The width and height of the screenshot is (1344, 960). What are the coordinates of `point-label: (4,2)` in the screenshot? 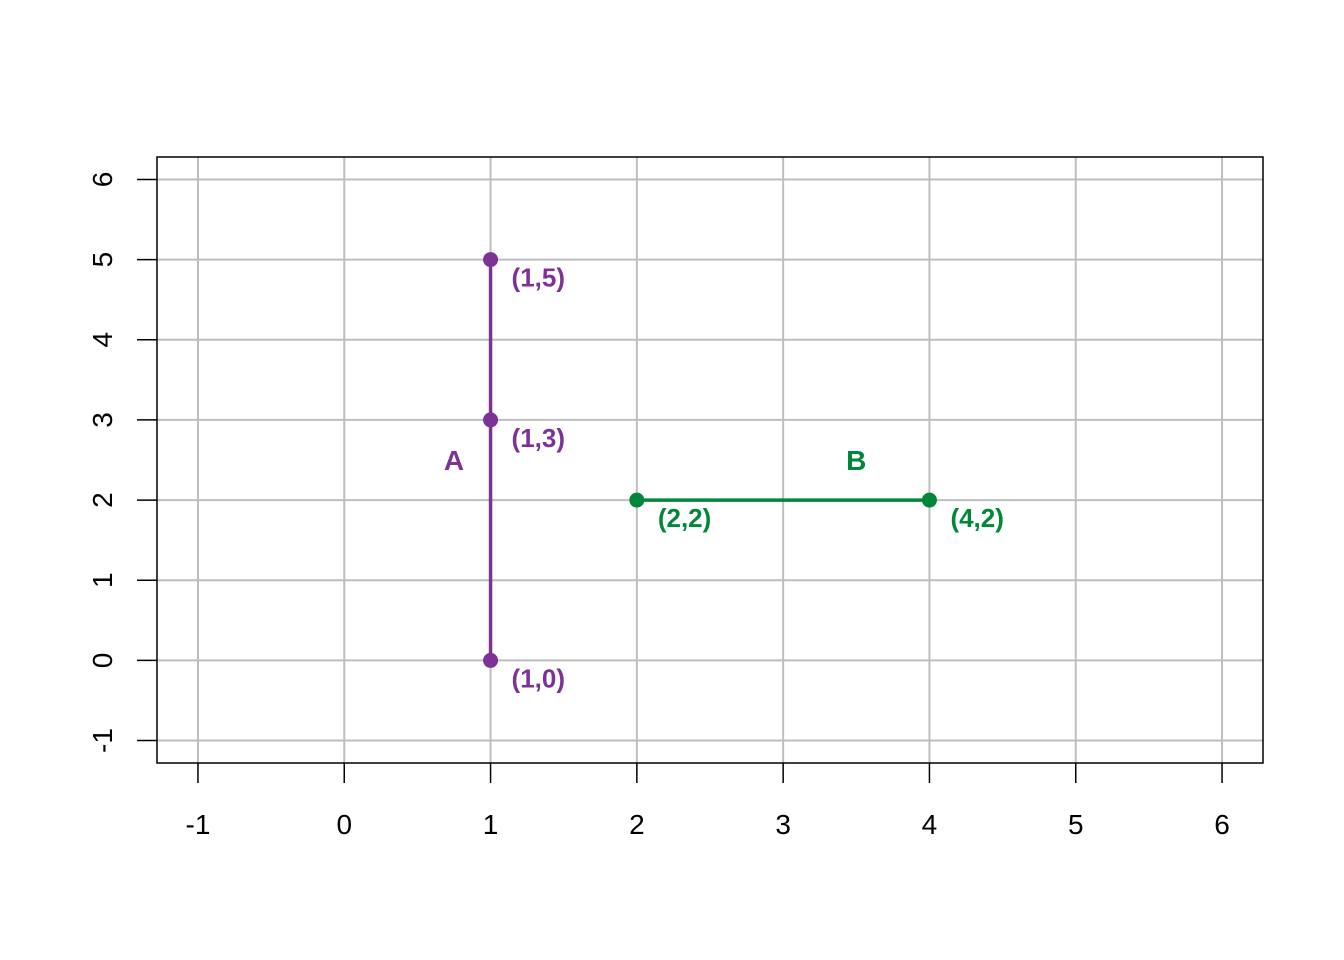 It's located at (976, 518).